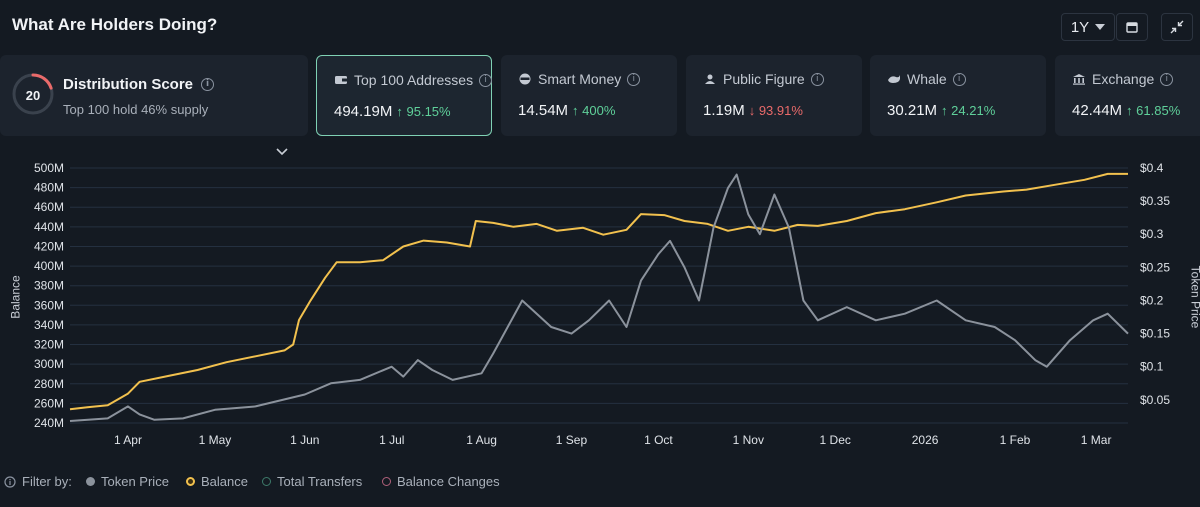 The width and height of the screenshot is (1200, 507). What do you see at coordinates (1155, 334) in the screenshot?
I see `y-right-tick-label: $0.15` at bounding box center [1155, 334].